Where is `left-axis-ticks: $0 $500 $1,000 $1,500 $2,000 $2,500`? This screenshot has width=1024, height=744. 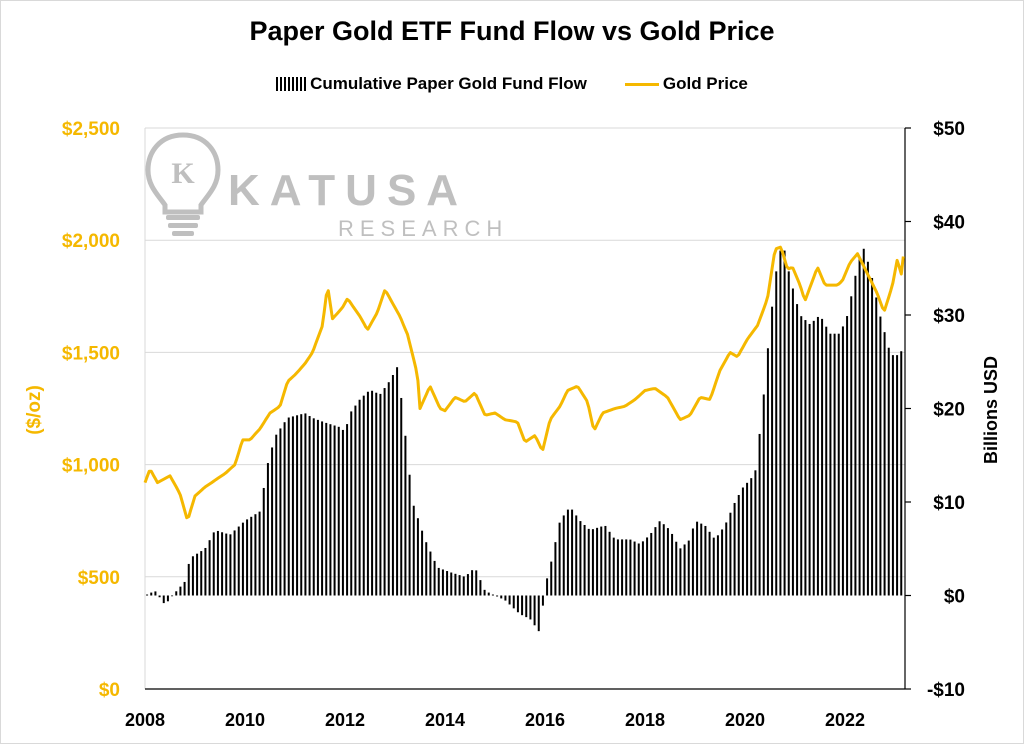 left-axis-ticks: $0 $500 $1,000 $1,500 $2,000 $2,500 is located at coordinates (91, 410).